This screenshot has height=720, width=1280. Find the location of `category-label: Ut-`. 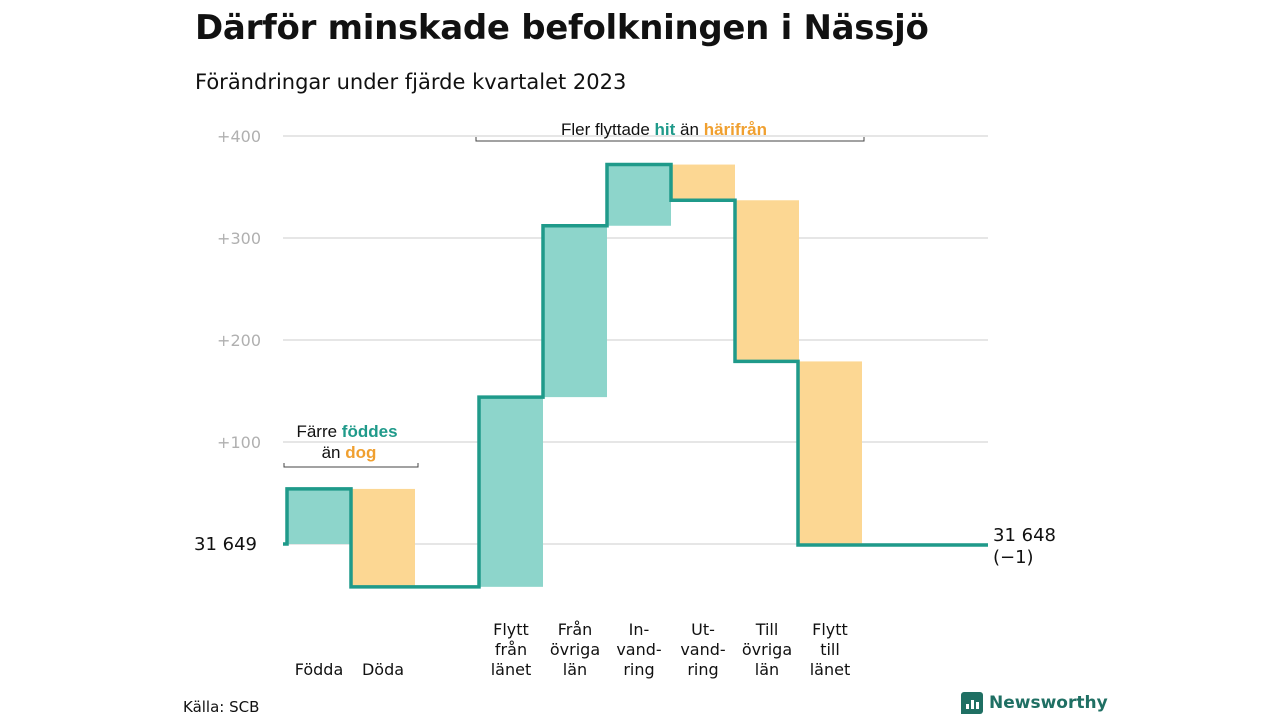

category-label: Ut- is located at coordinates (703, 629).